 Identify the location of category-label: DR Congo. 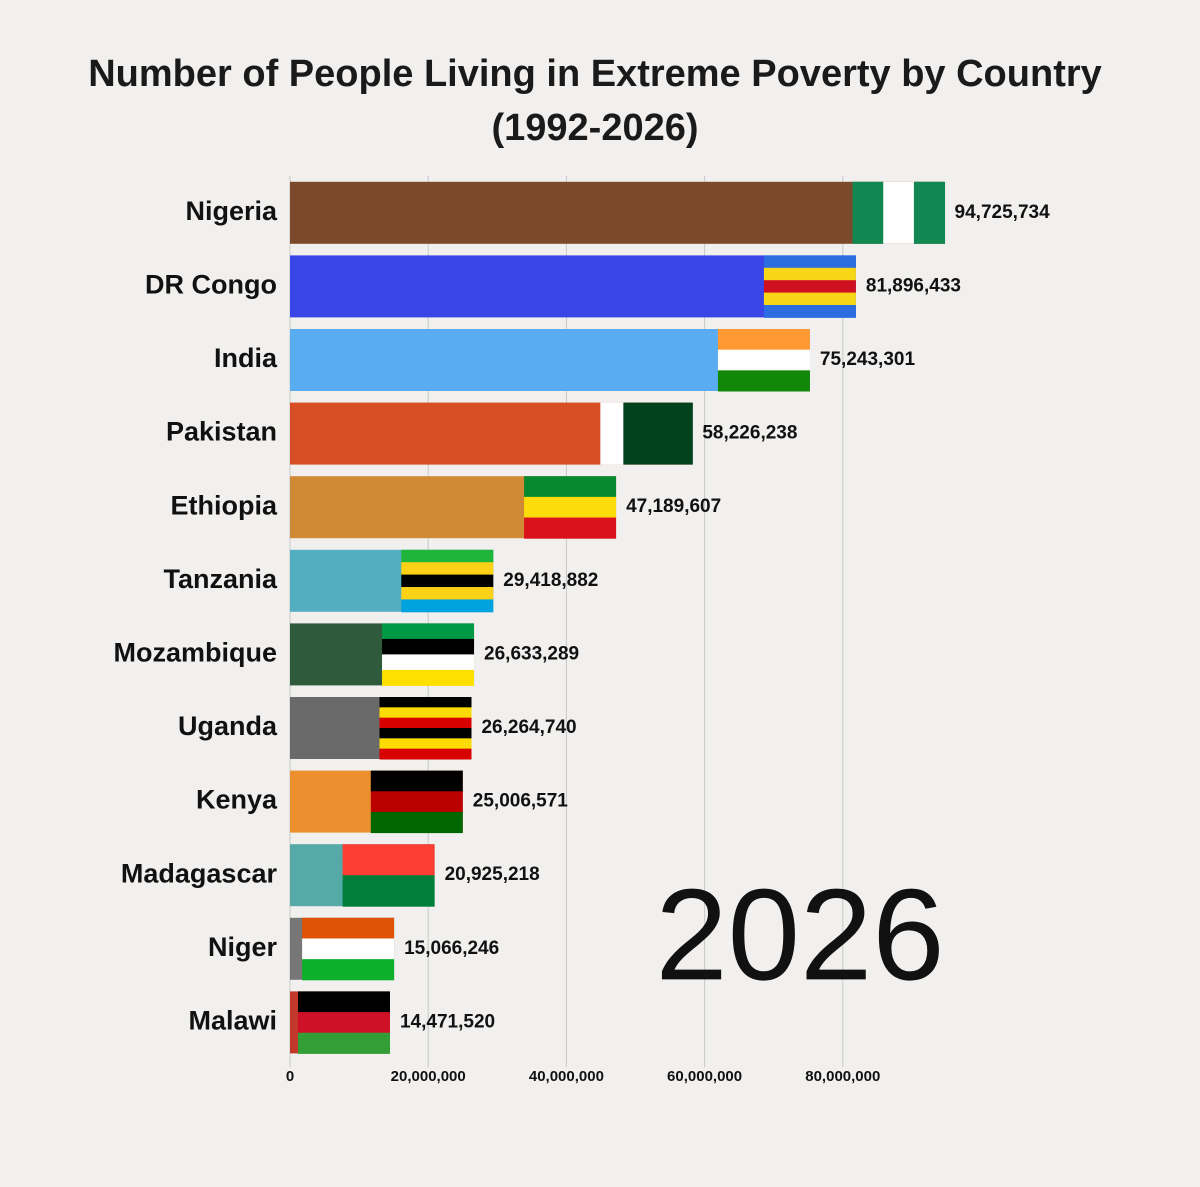
(211, 285).